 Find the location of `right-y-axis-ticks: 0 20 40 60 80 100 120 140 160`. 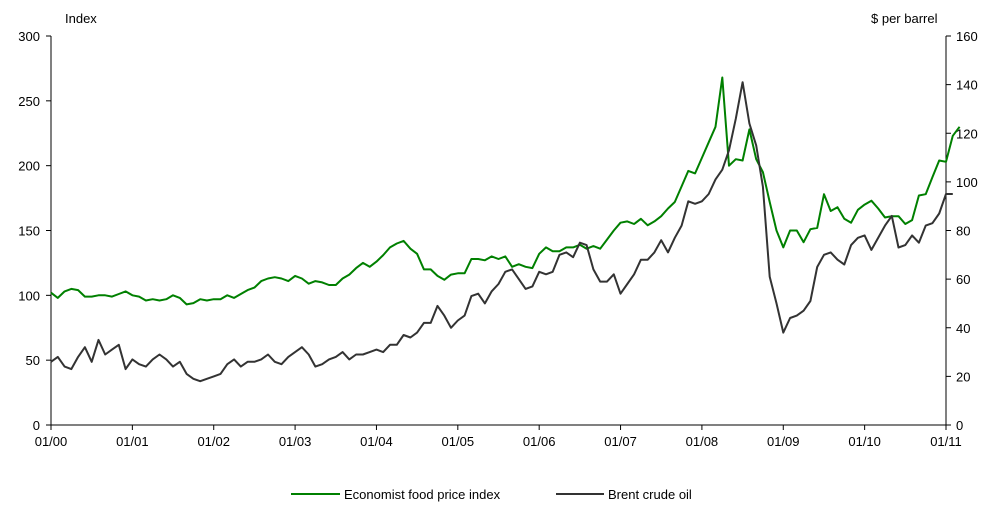

right-y-axis-ticks: 0 20 40 60 80 100 120 140 160 is located at coordinates (962, 231).